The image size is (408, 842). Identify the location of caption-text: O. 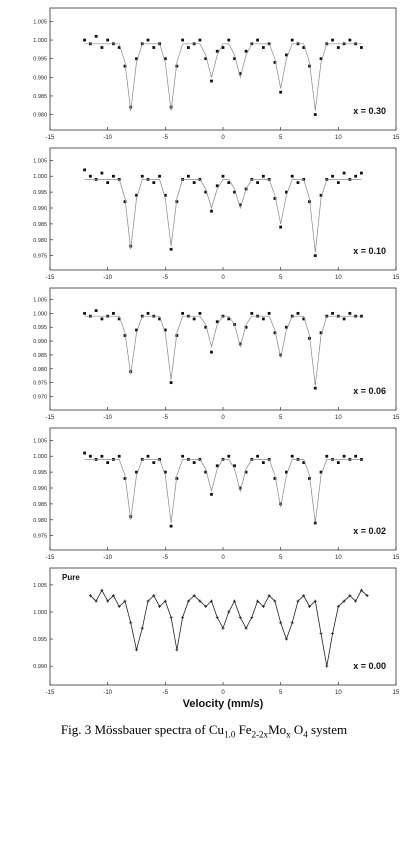
(297, 729).